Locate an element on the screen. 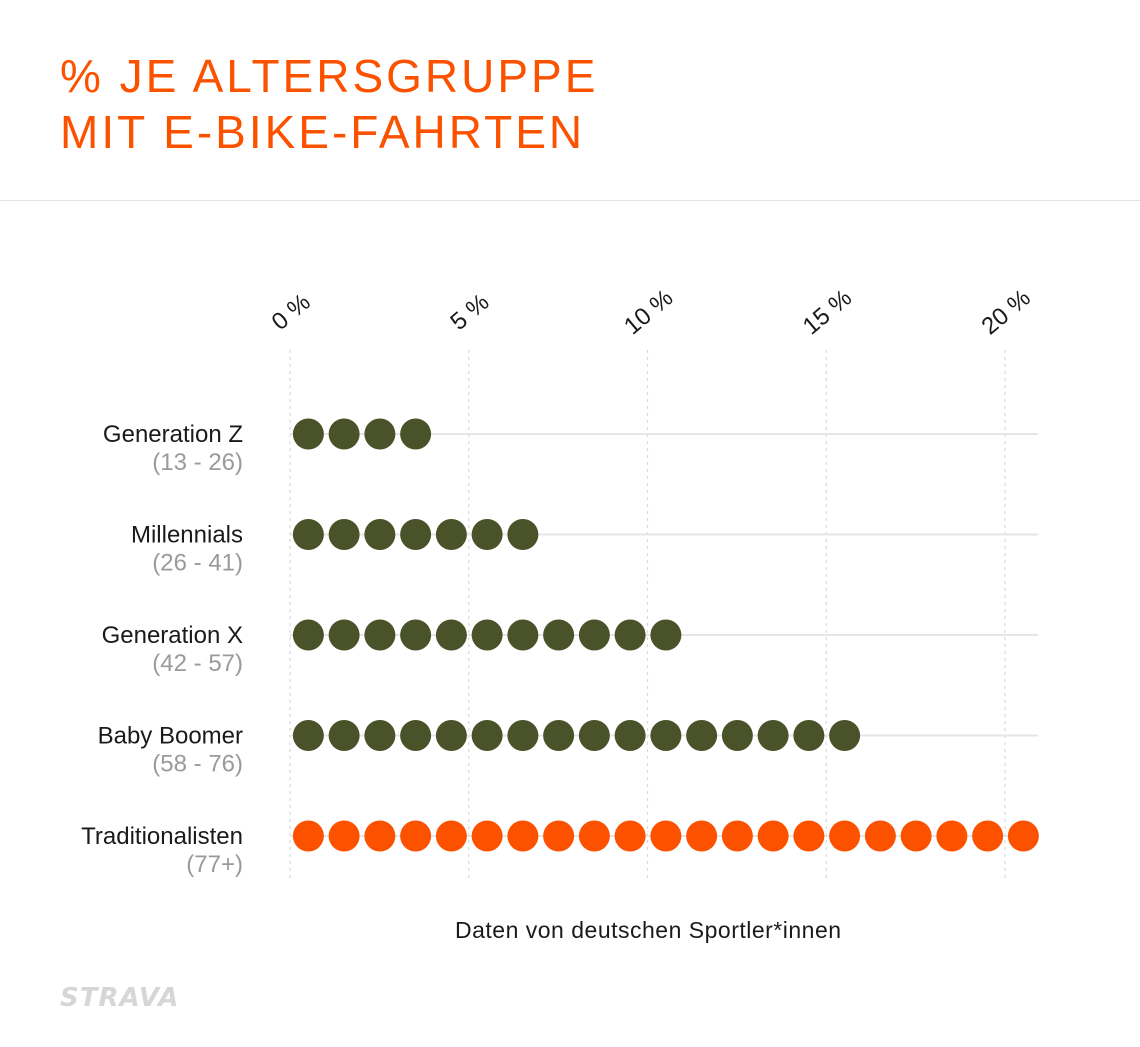  category-range: (26 - 41) is located at coordinates (197, 563).